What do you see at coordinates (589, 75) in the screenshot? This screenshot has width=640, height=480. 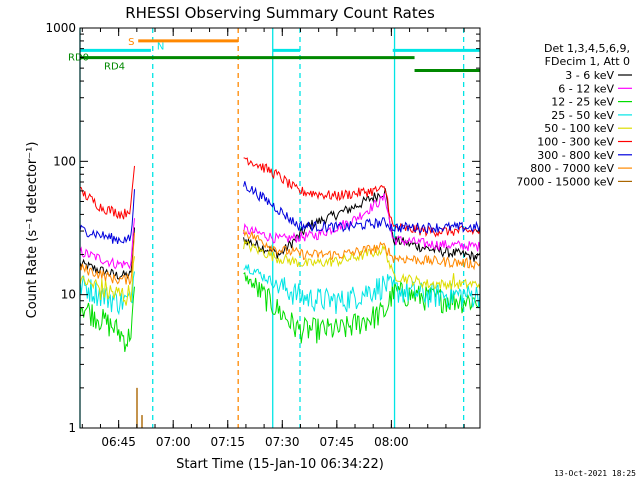 I see `legend-entry-label-1: 3 - 6 keV` at bounding box center [589, 75].